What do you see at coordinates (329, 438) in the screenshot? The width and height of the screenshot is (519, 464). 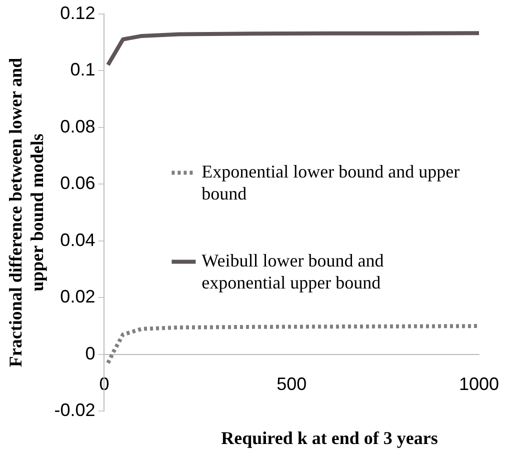 I see `x-axis-title: Required k at end of 3 years` at bounding box center [329, 438].